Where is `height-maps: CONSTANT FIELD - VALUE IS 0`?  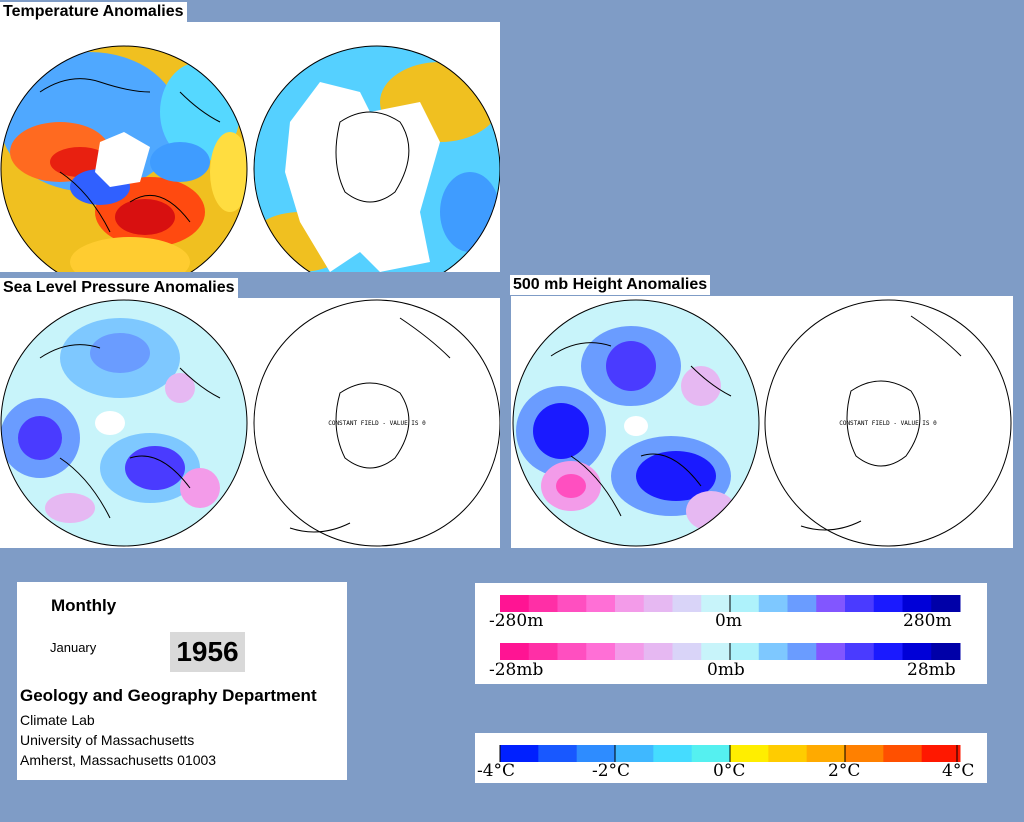 height-maps: CONSTANT FIELD - VALUE IS 0 is located at coordinates (762, 423).